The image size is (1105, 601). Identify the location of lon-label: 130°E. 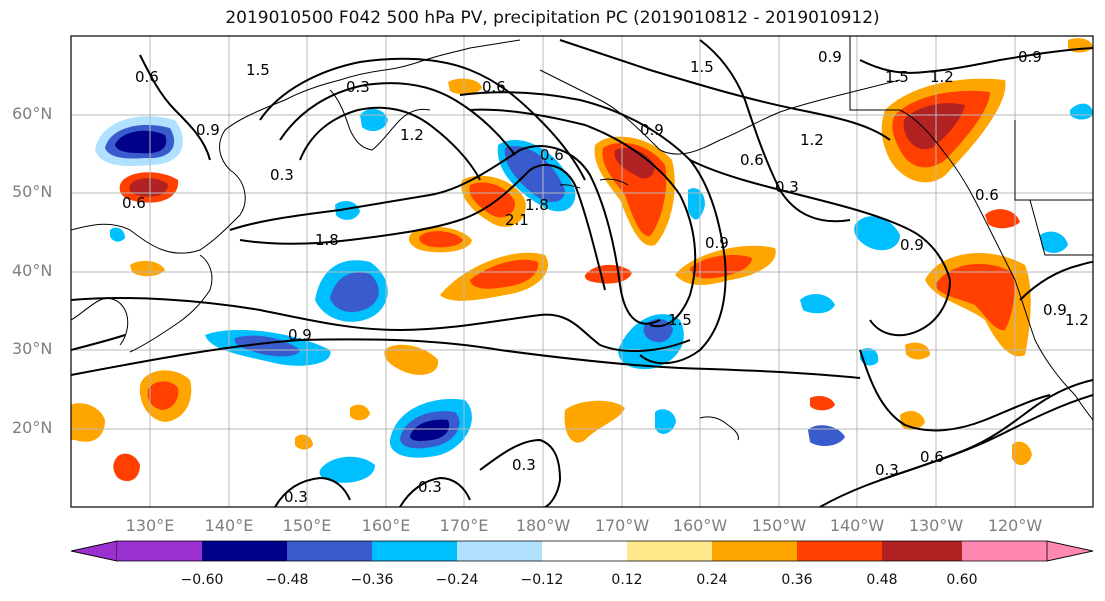
(150, 525).